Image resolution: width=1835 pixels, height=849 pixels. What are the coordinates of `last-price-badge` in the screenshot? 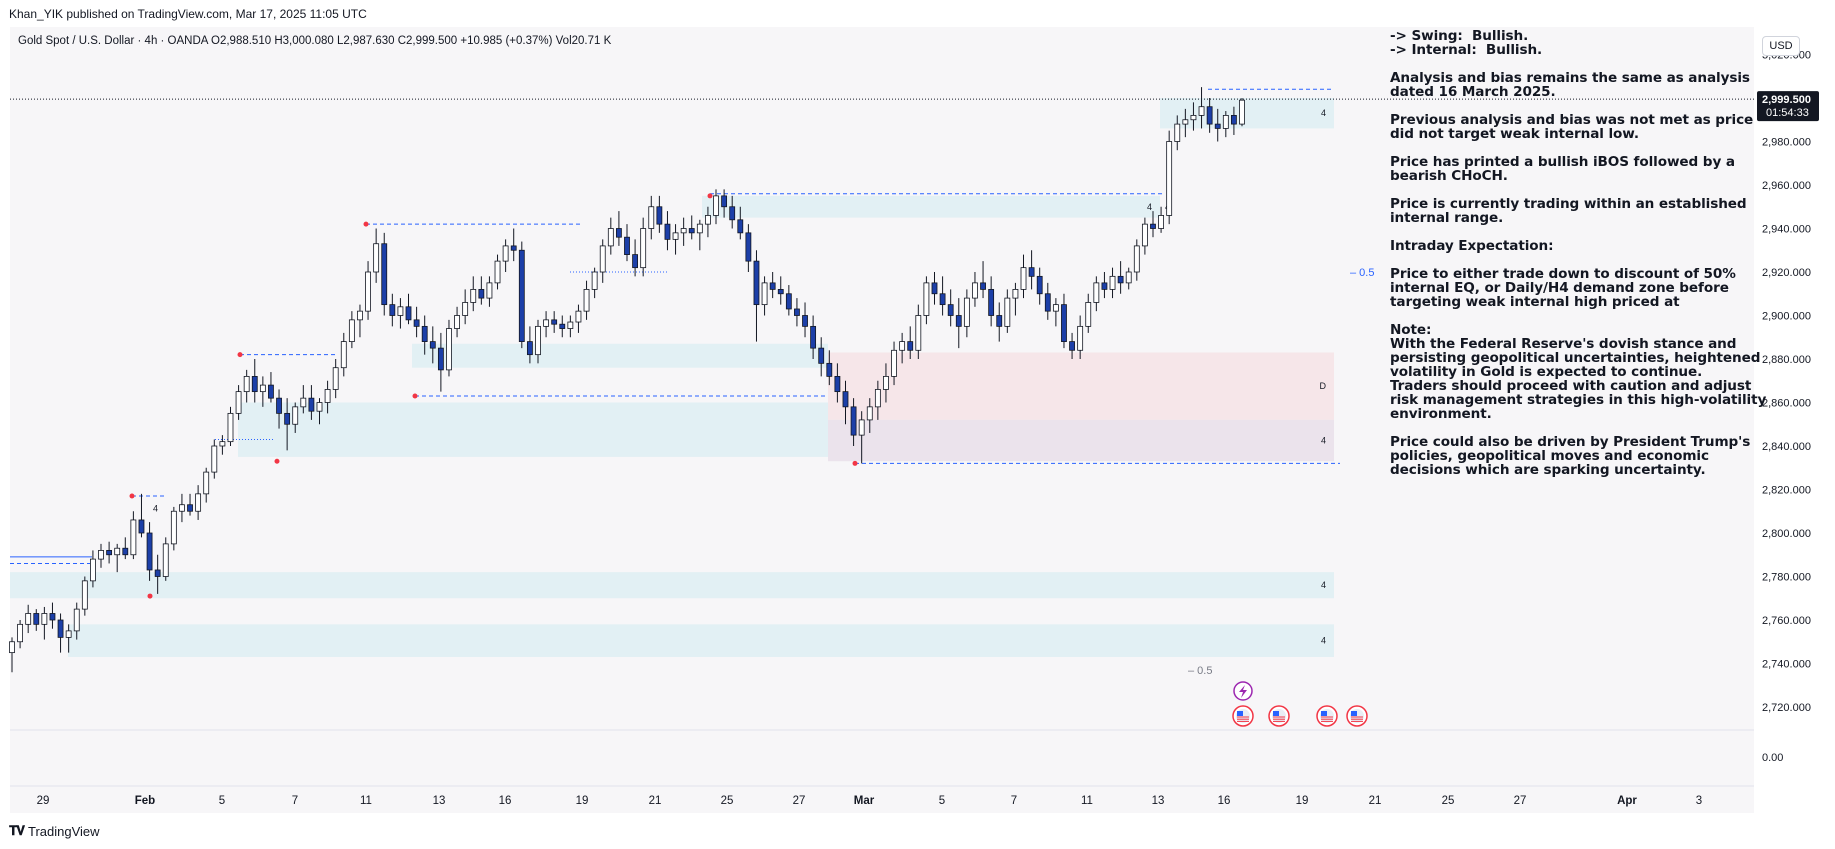 It's located at (1788, 106).